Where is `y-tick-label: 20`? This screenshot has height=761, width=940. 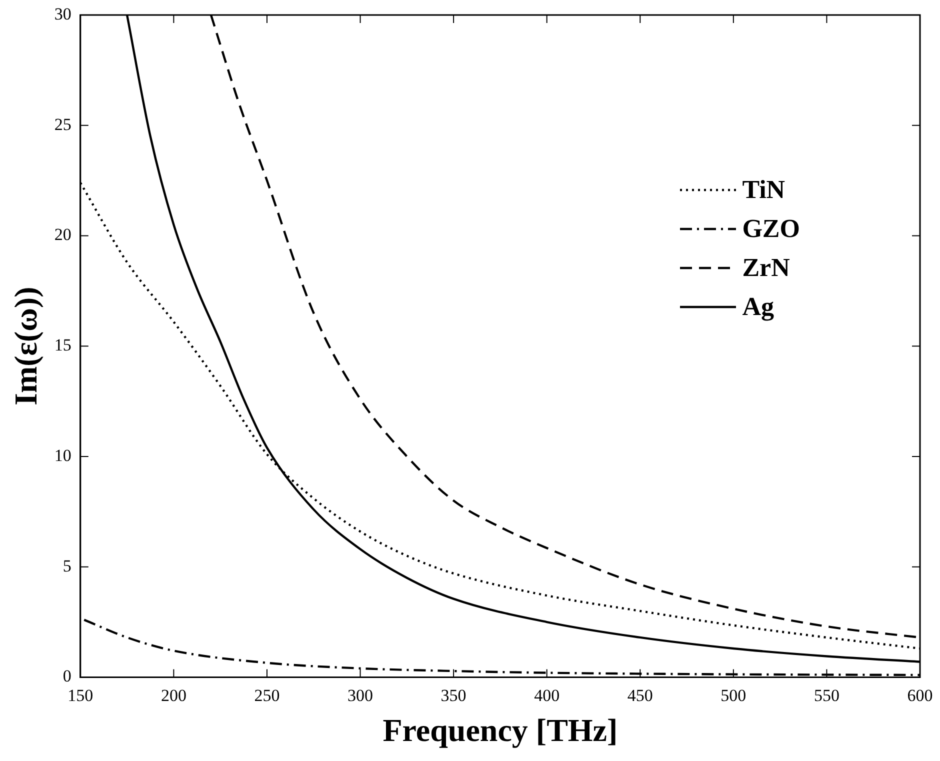 y-tick-label: 20 is located at coordinates (63, 234).